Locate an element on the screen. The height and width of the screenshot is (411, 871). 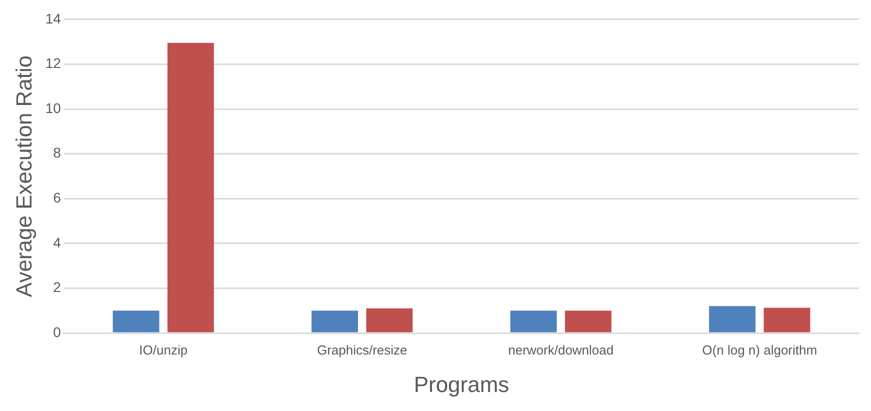
x-tick-label: O(n log n) algorithm is located at coordinates (760, 350).